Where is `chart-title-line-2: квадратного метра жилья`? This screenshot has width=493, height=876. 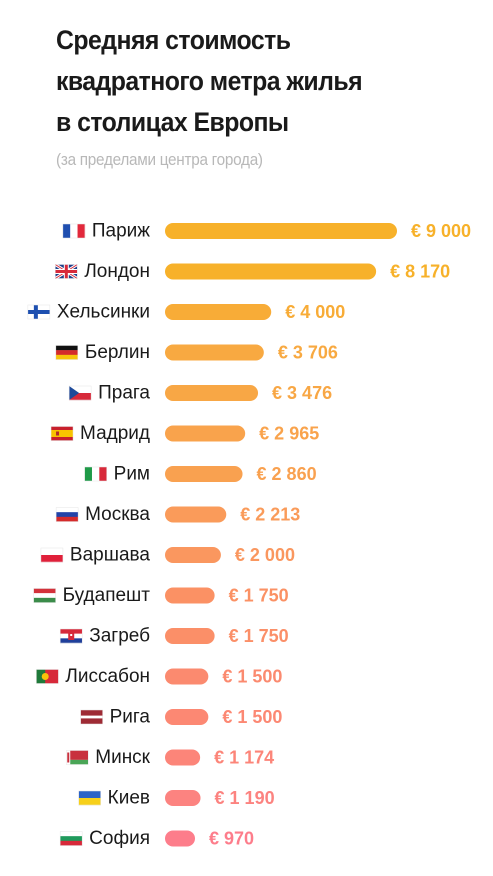
chart-title-line-2: квадратного метра жилья is located at coordinates (209, 81).